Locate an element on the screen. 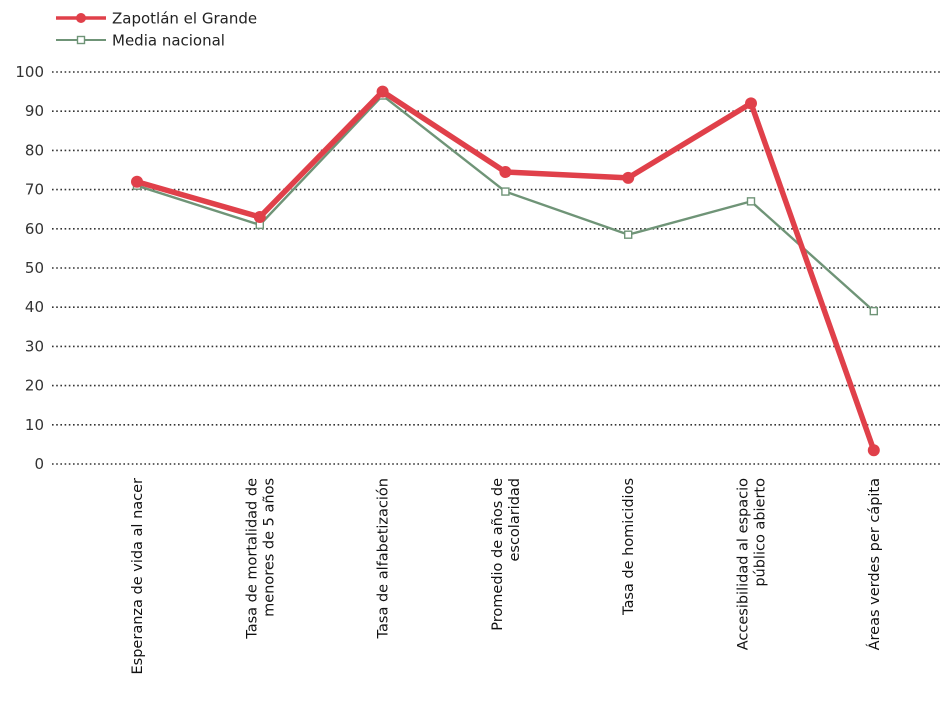  x-category-label: Esperanza de vida al nacer is located at coordinates (138, 576).